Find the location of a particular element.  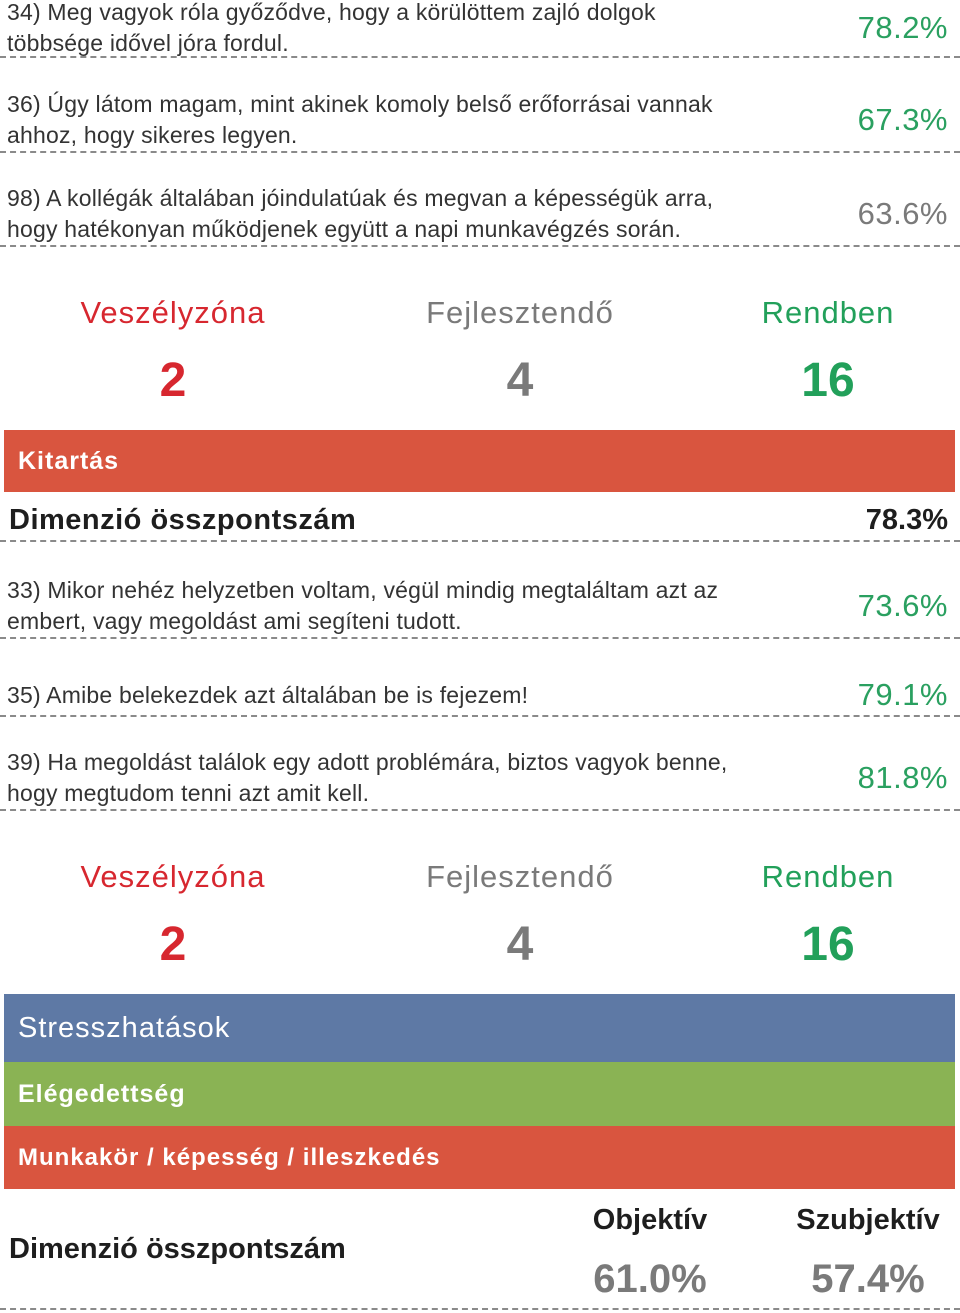

question-percent: 67.3% is located at coordinates (902, 119).